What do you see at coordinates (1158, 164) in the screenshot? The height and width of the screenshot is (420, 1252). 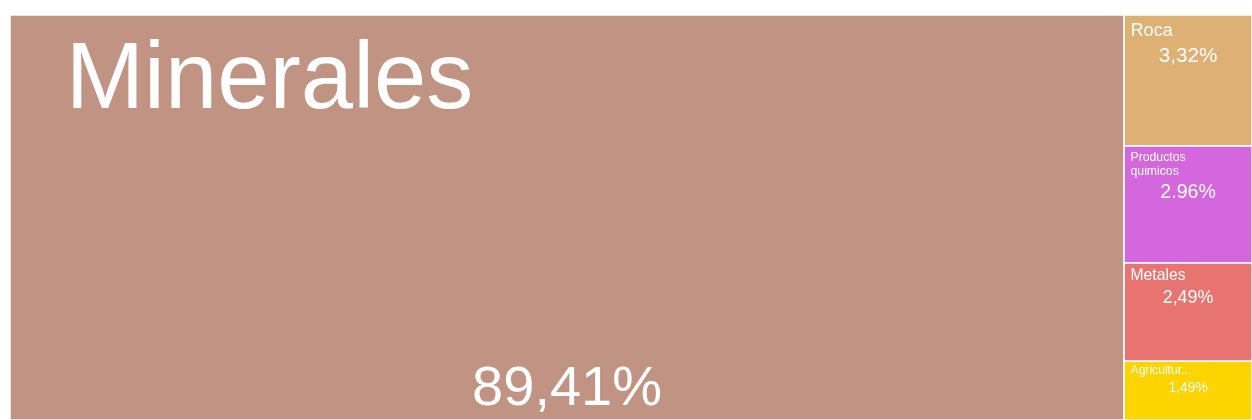 I see `category-label: Productos quimicos` at bounding box center [1158, 164].